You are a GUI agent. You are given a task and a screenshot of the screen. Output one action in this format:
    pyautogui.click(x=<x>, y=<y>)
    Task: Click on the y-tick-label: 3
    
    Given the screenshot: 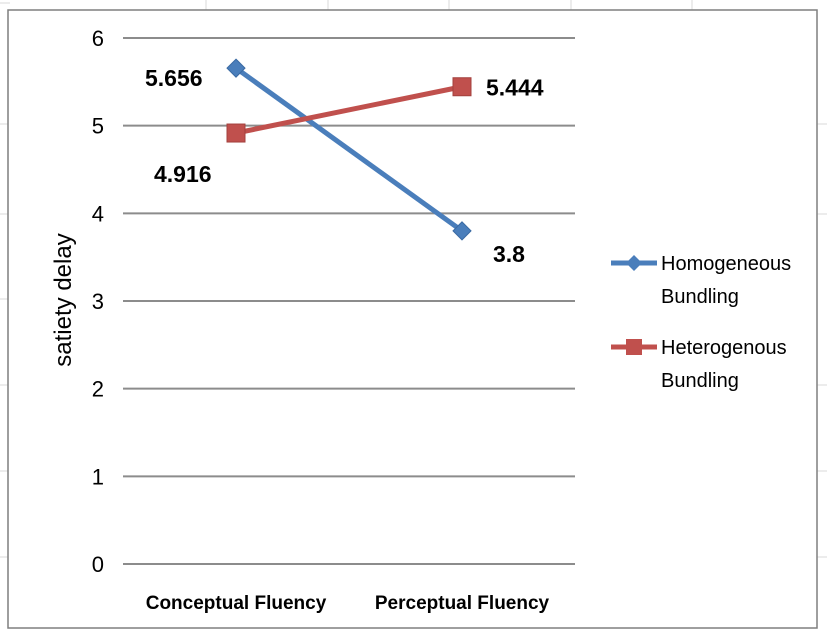 What is the action you would take?
    pyautogui.click(x=98, y=301)
    